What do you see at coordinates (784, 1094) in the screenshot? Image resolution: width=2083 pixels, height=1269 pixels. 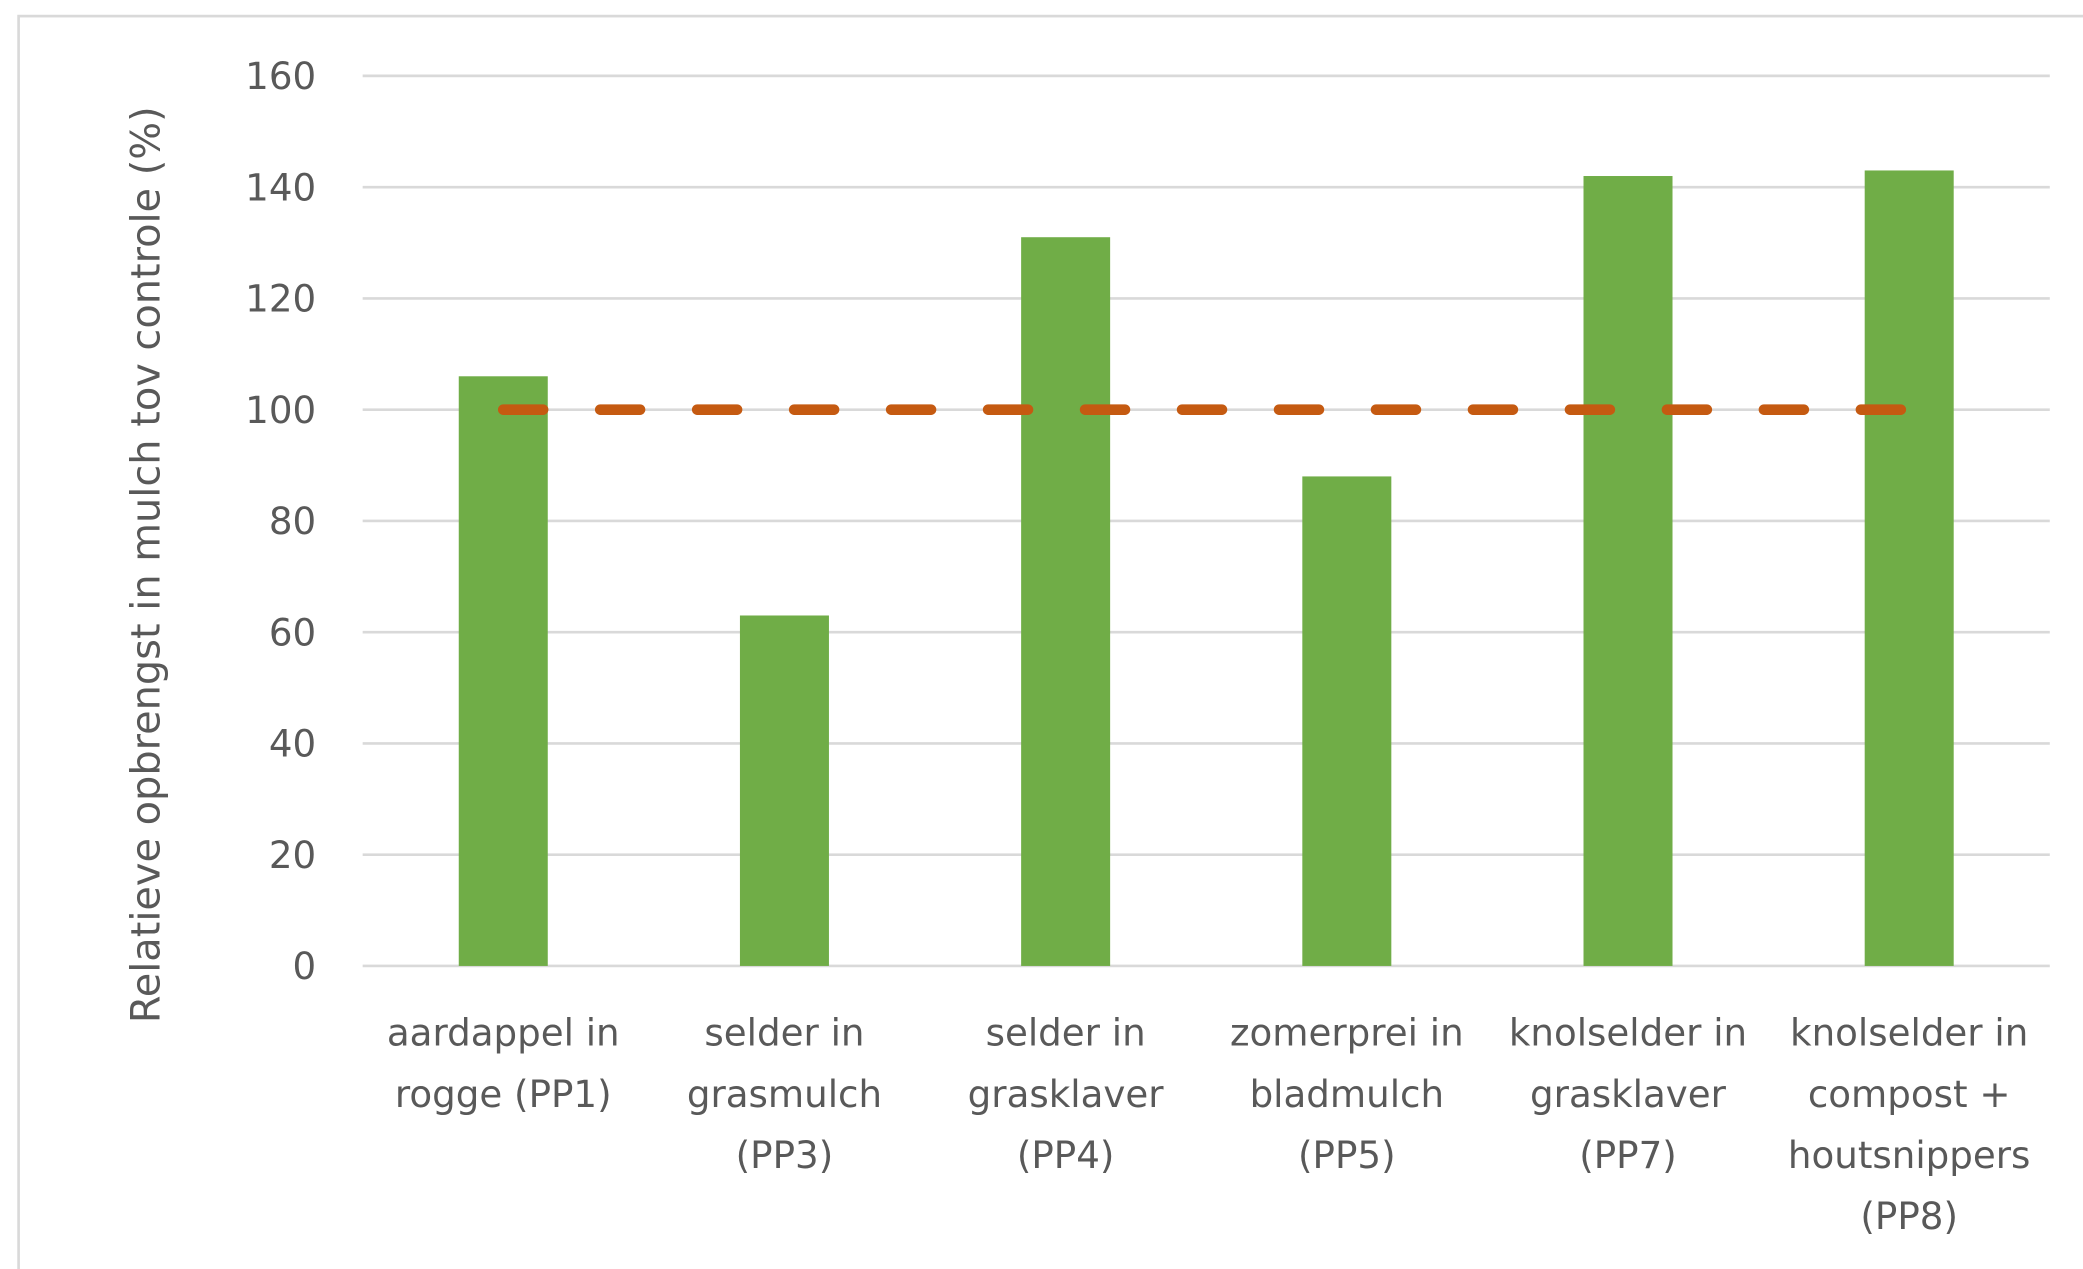 I see `x-tick-label: selder in grasmulch (PP3)` at bounding box center [784, 1094].